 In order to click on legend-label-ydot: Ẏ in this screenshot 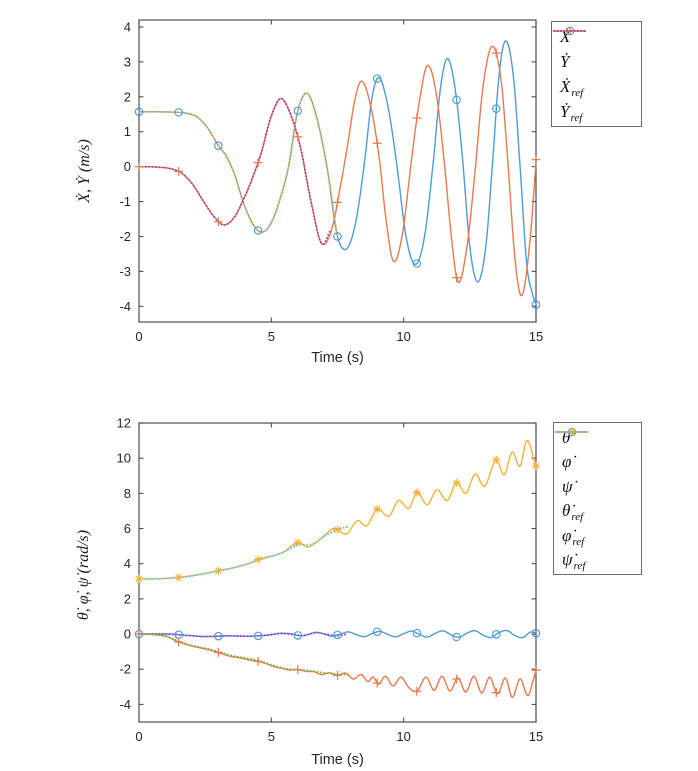, I will do `click(565, 61)`.